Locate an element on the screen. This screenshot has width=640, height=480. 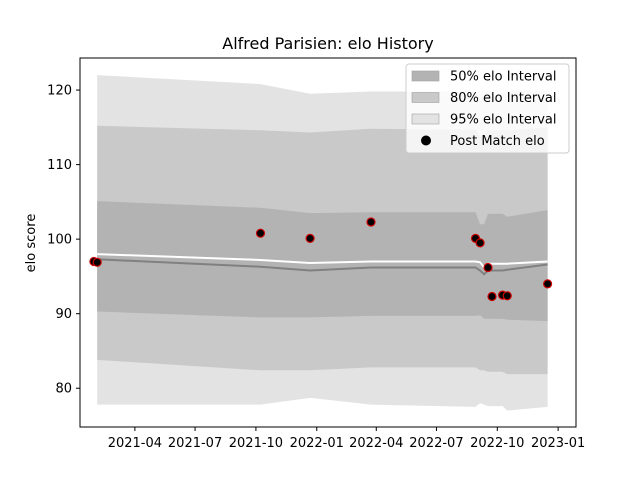
legend-box is located at coordinates (487, 108).